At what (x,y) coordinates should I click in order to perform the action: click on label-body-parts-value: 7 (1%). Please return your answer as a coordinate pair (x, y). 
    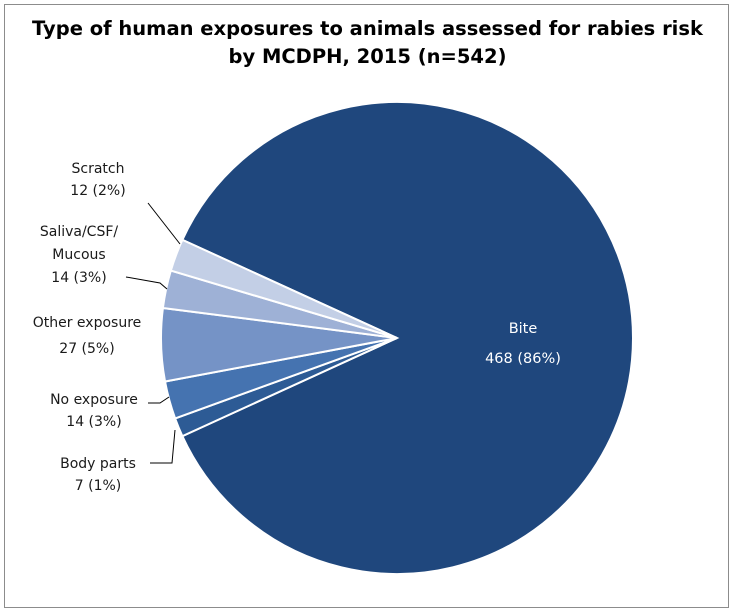
    Looking at the image, I should click on (98, 486).